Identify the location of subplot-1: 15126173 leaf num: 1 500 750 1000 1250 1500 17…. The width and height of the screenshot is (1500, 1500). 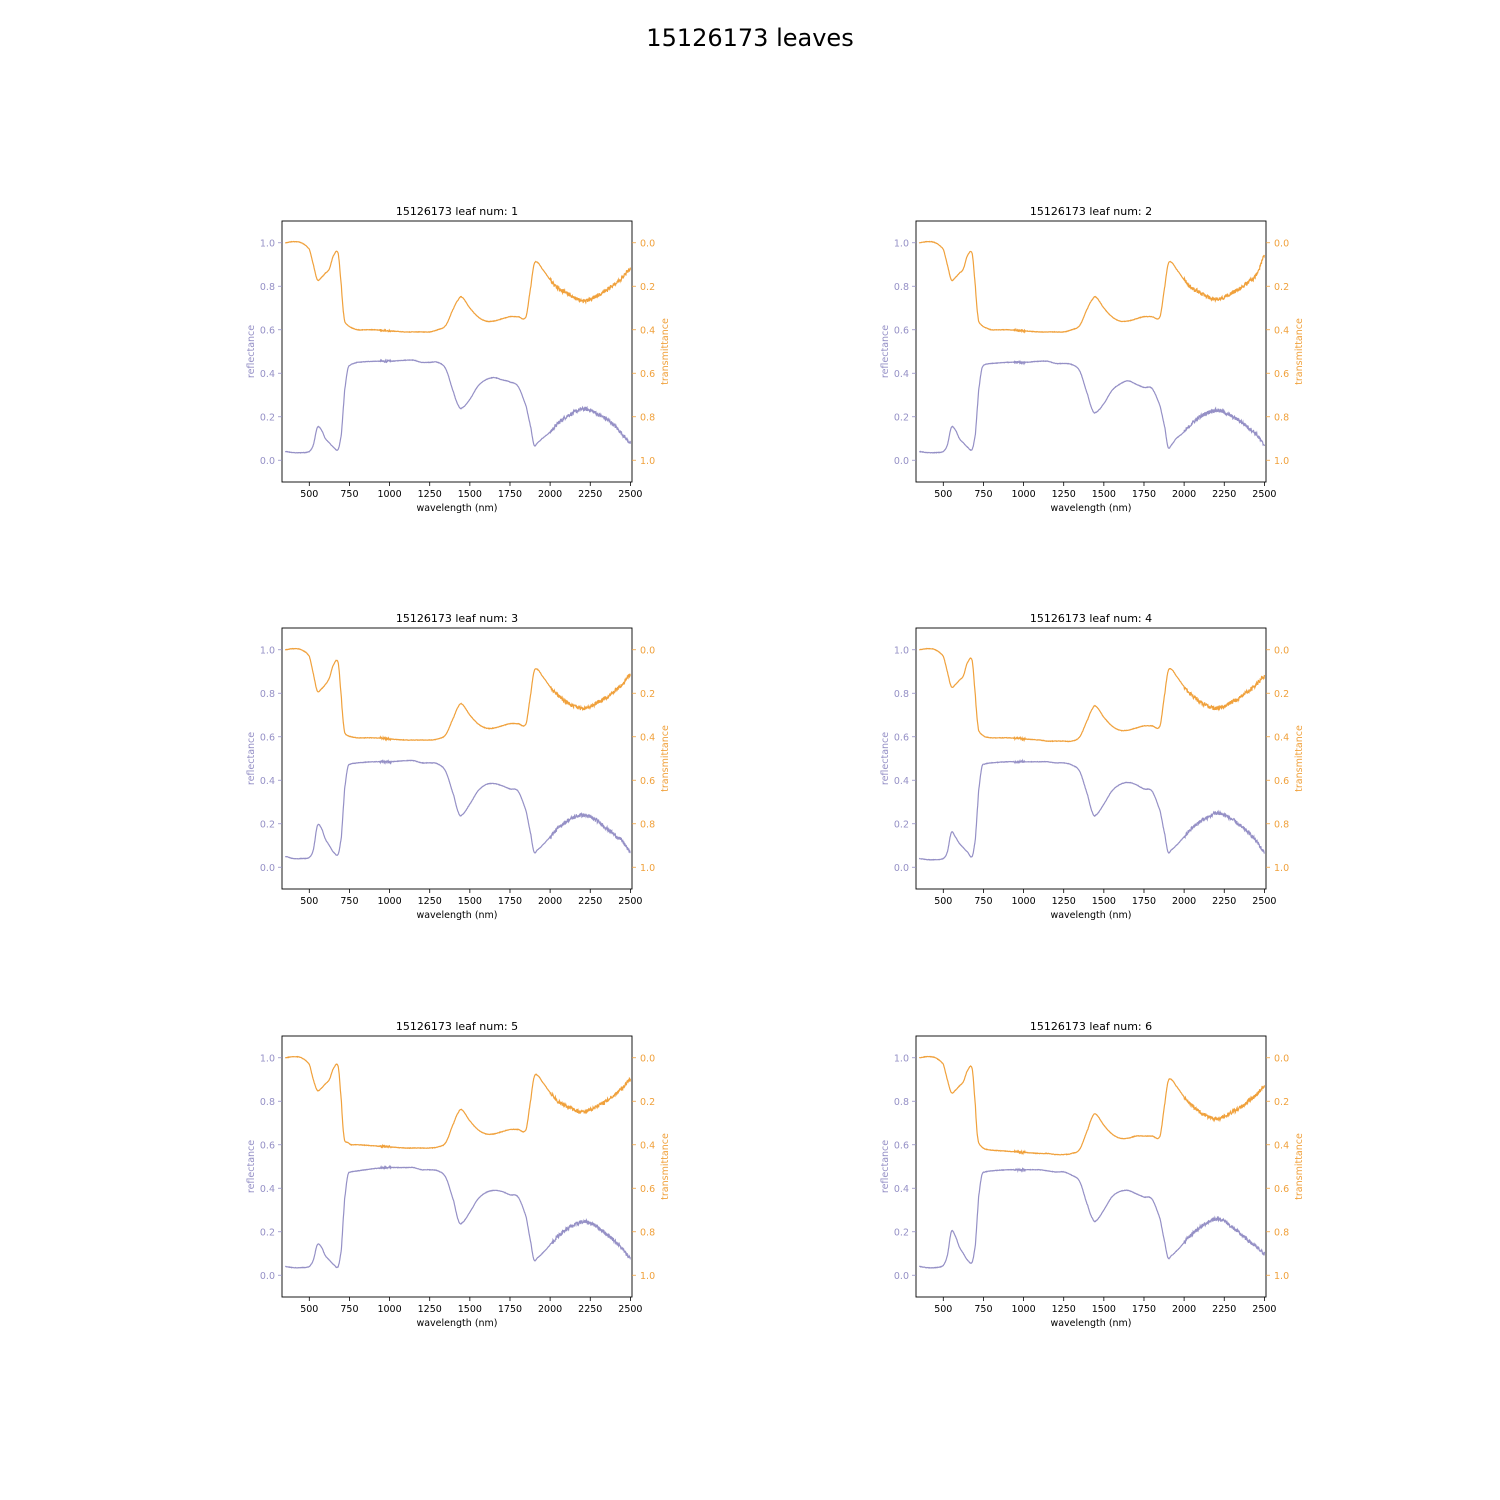
(458, 359).